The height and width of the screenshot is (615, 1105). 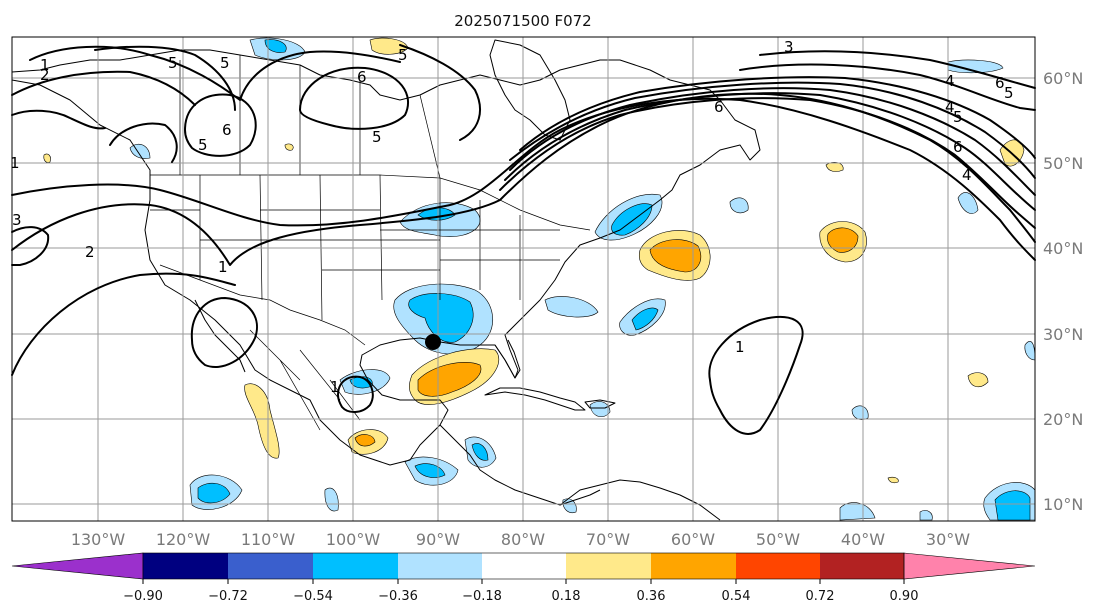 What do you see at coordinates (305, 380) in the screenshot?
I see `border-mexico-states` at bounding box center [305, 380].